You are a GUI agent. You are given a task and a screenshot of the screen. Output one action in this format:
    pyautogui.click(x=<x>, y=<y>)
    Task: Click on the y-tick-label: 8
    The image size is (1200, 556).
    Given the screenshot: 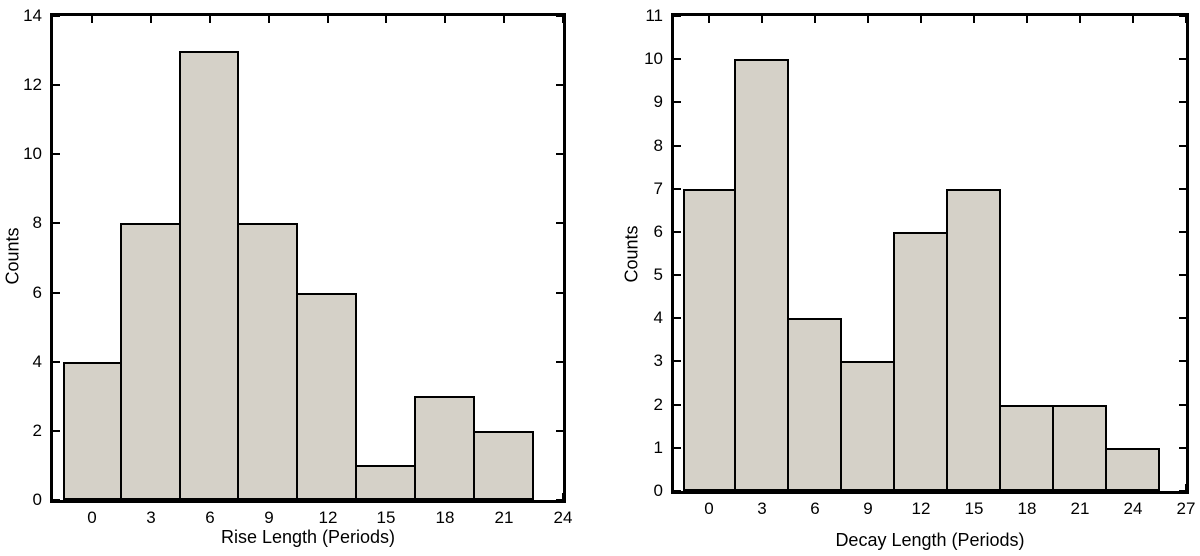 What is the action you would take?
    pyautogui.click(x=37, y=222)
    